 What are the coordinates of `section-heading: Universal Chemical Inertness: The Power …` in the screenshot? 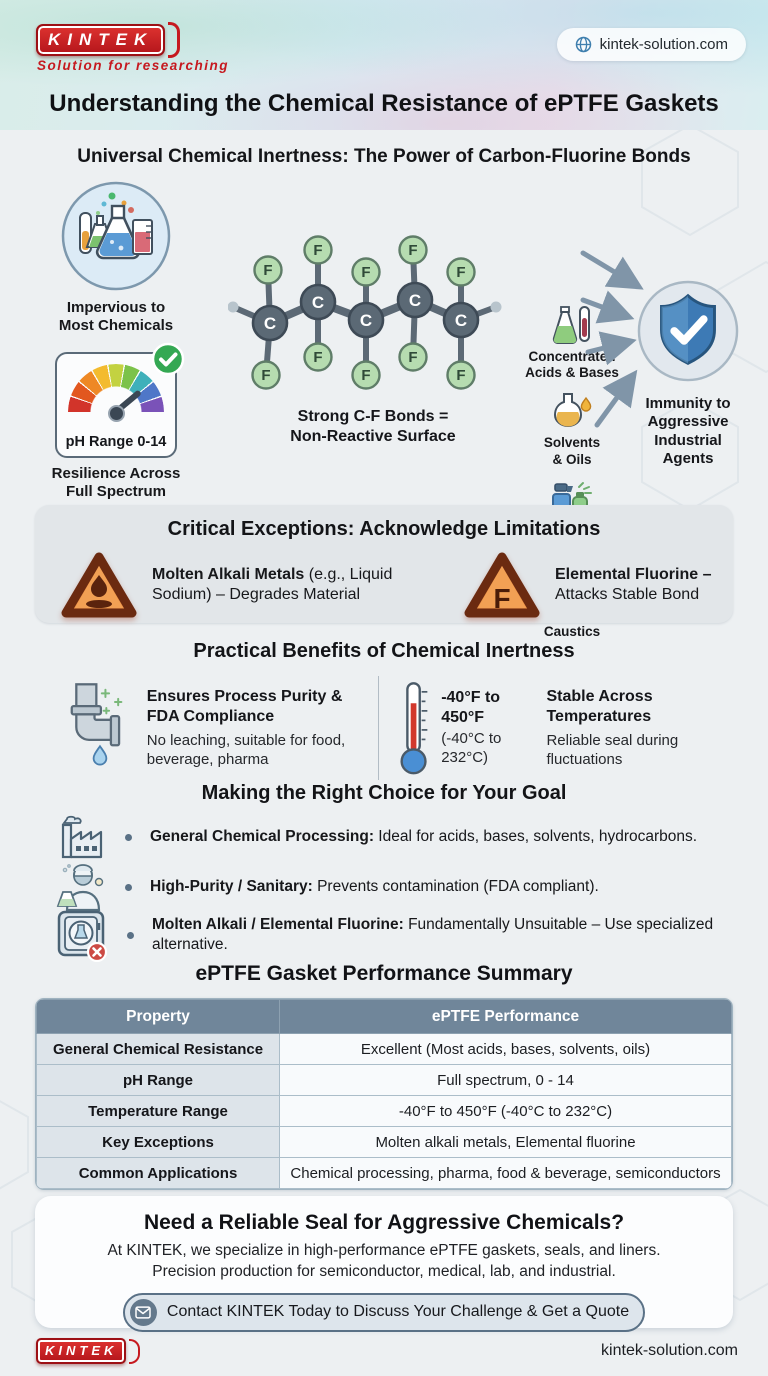 It's located at (384, 156).